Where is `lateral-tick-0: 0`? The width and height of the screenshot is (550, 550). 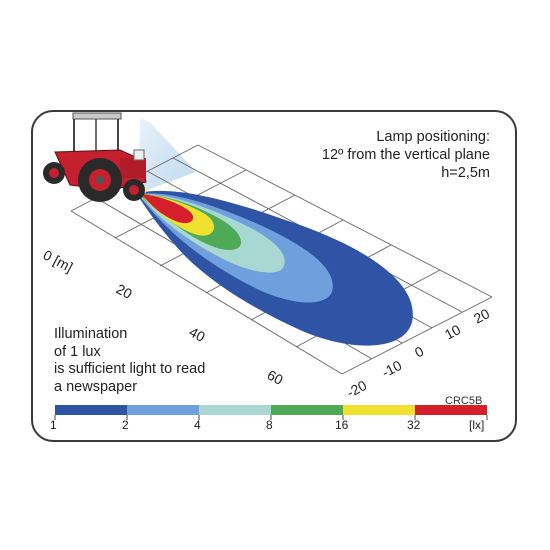
lateral-tick-0: 0 is located at coordinates (419, 352).